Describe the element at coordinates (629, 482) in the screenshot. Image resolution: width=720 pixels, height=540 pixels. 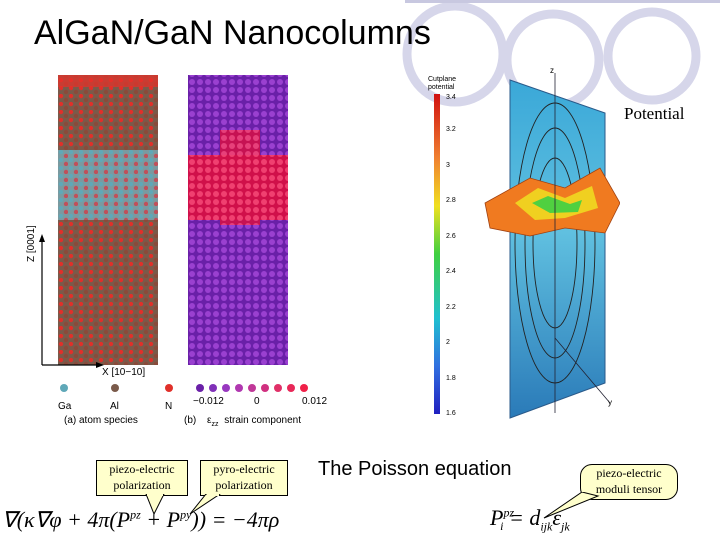
I see `callout-moduli: piezo-electric moduli tensor` at that location.